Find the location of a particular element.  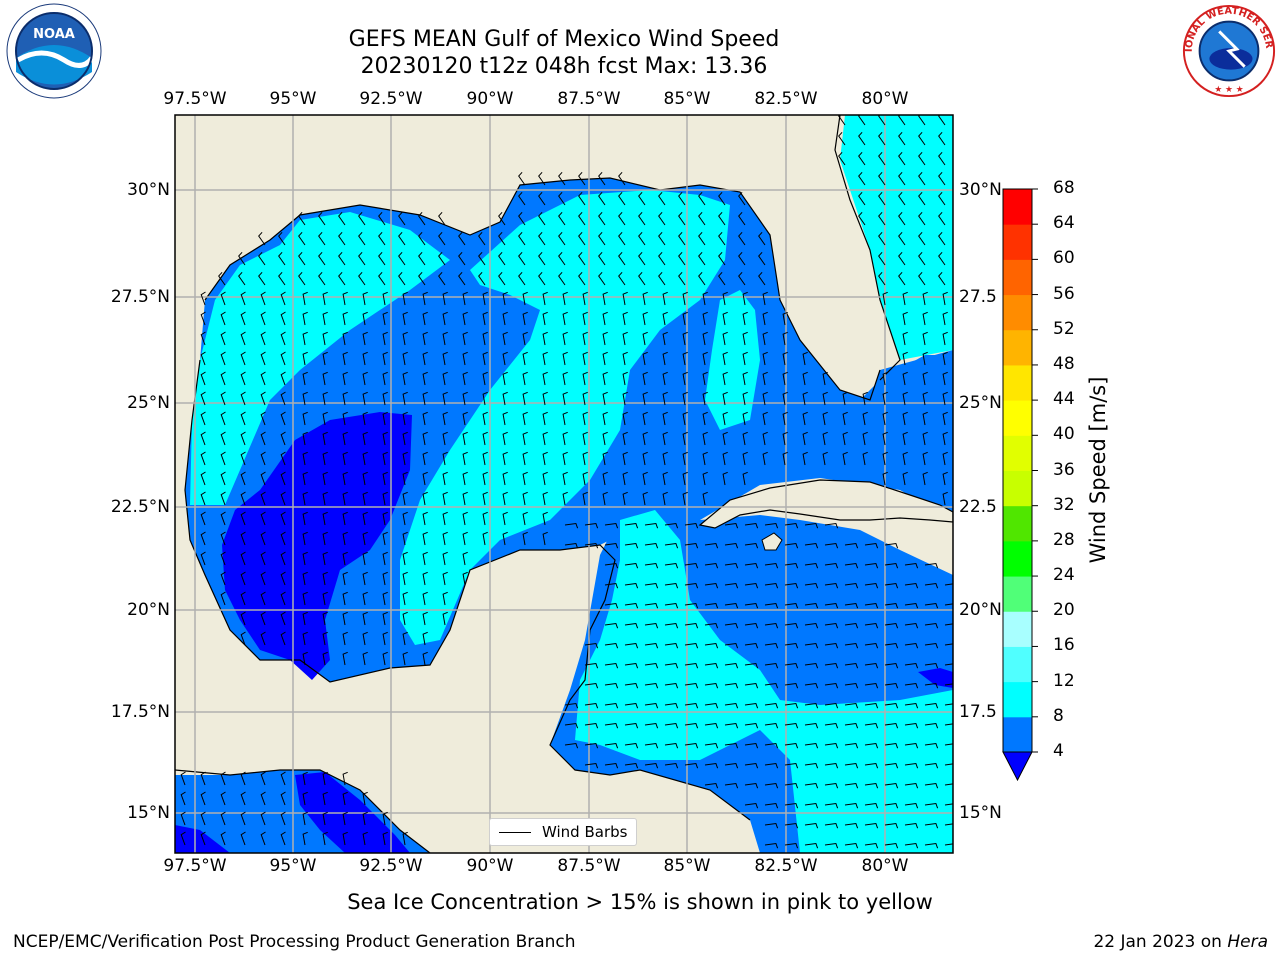

lat-label-right: 22.5 is located at coordinates (978, 507).